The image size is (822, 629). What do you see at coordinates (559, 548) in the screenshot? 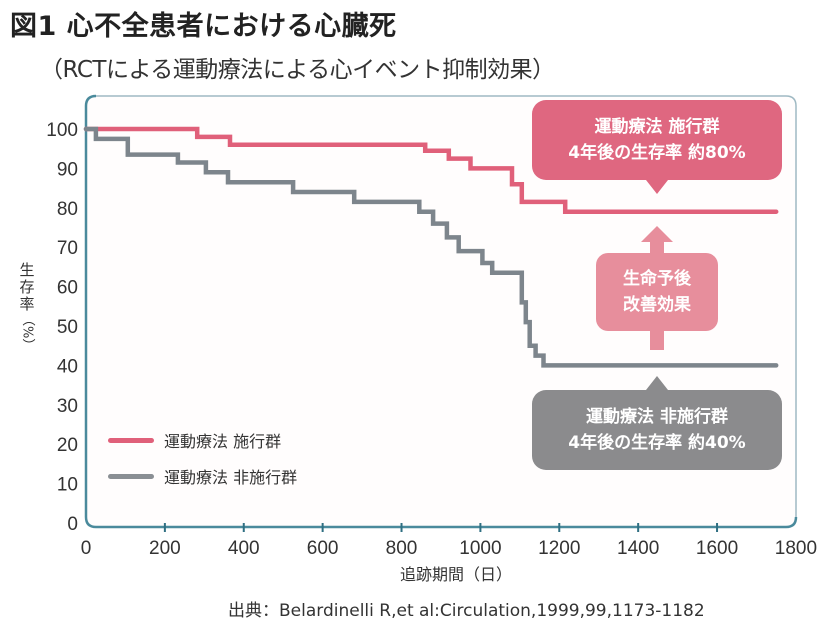
I see `x-tick-label: 1200` at bounding box center [559, 548].